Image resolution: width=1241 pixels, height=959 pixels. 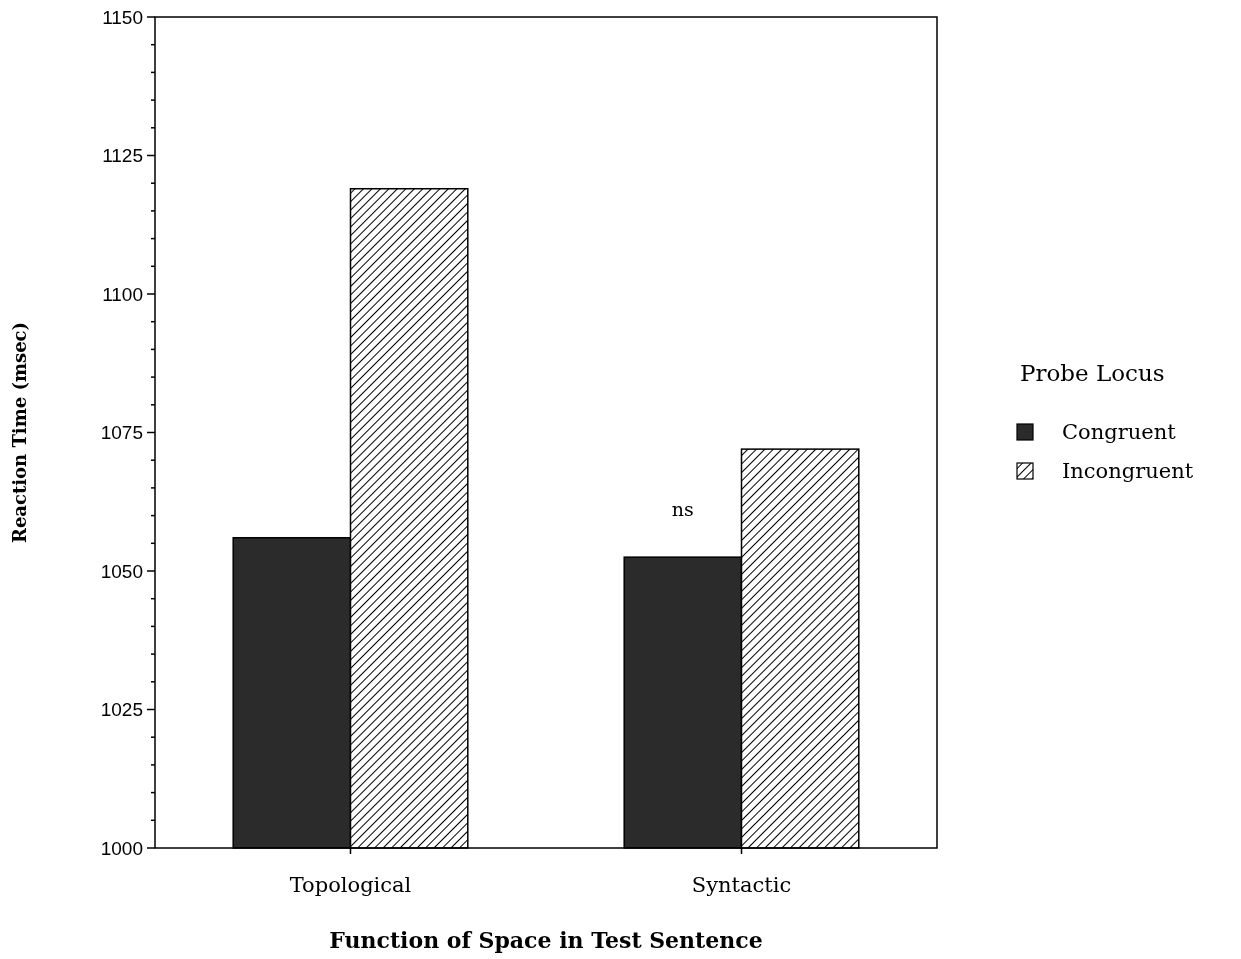 I want to click on legend-label: Incongruent, so click(x=1128, y=471).